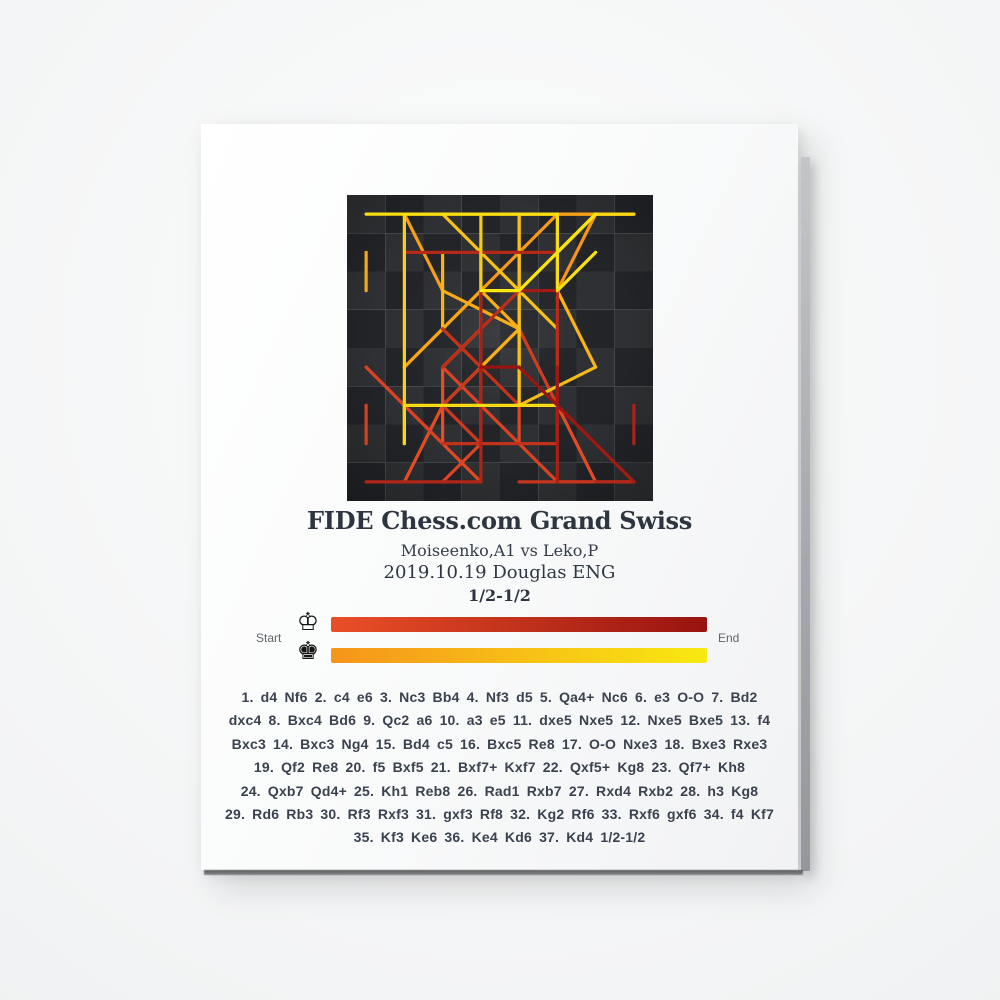 This screenshot has width=1000, height=1000. I want to click on white-king-icon: ♔, so click(308, 621).